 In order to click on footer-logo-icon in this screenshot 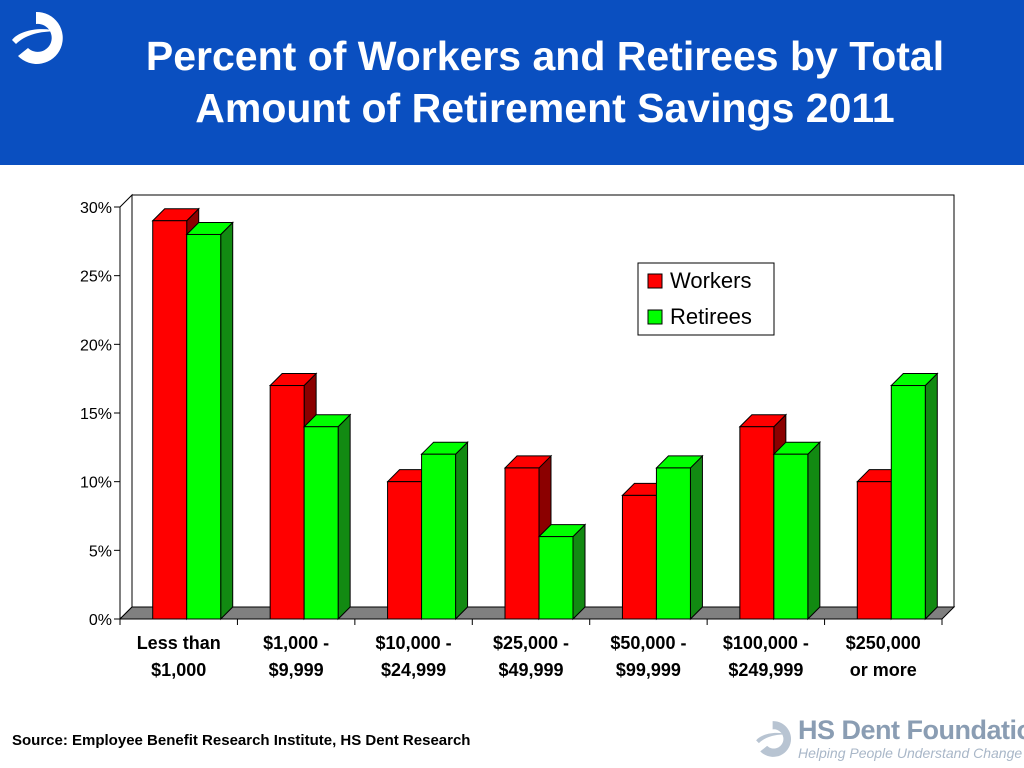, I will do `click(774, 739)`.